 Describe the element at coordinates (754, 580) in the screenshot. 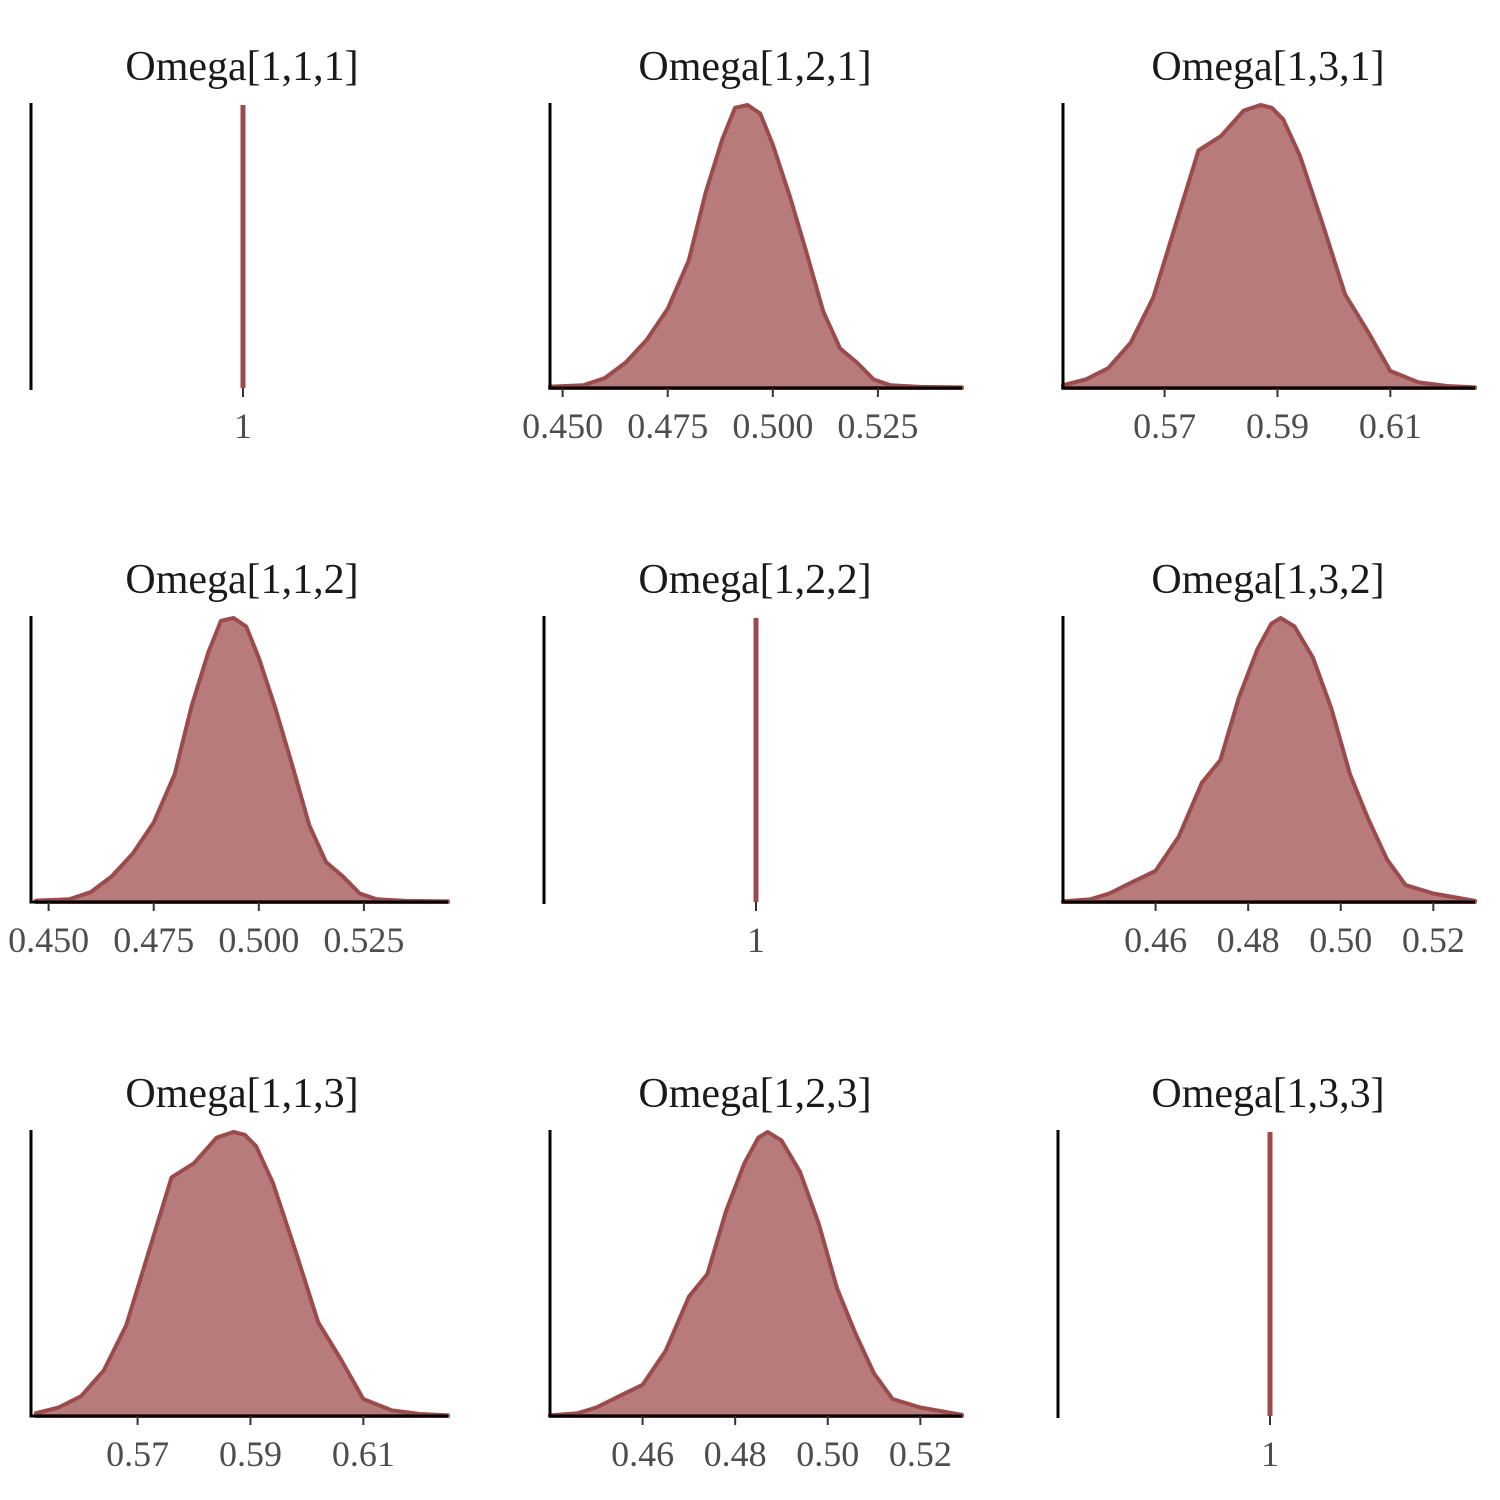

I see `panel-title: Omega[1,2,2]` at that location.